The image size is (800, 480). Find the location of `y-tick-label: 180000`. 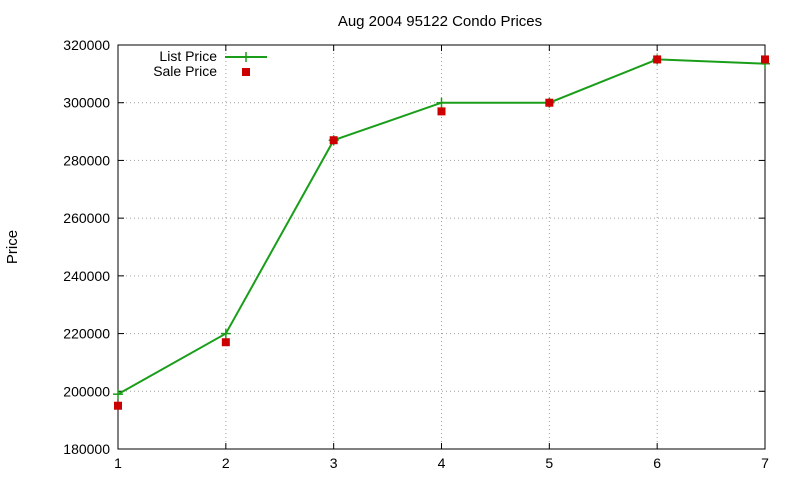

y-tick-label: 180000 is located at coordinates (86, 449).